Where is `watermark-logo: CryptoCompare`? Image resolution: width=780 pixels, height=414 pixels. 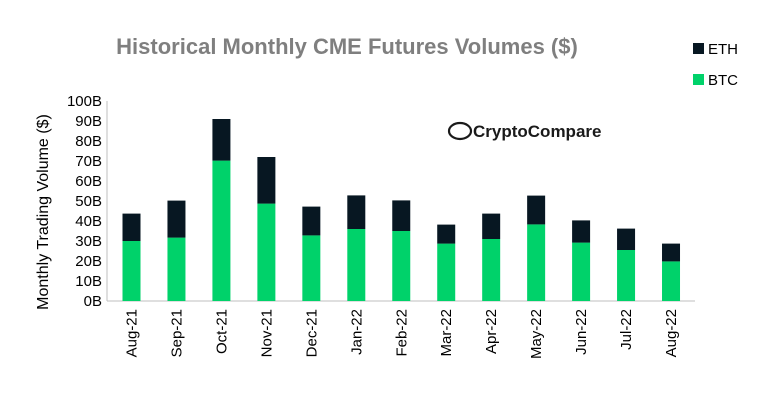 watermark-logo: CryptoCompare is located at coordinates (524, 131).